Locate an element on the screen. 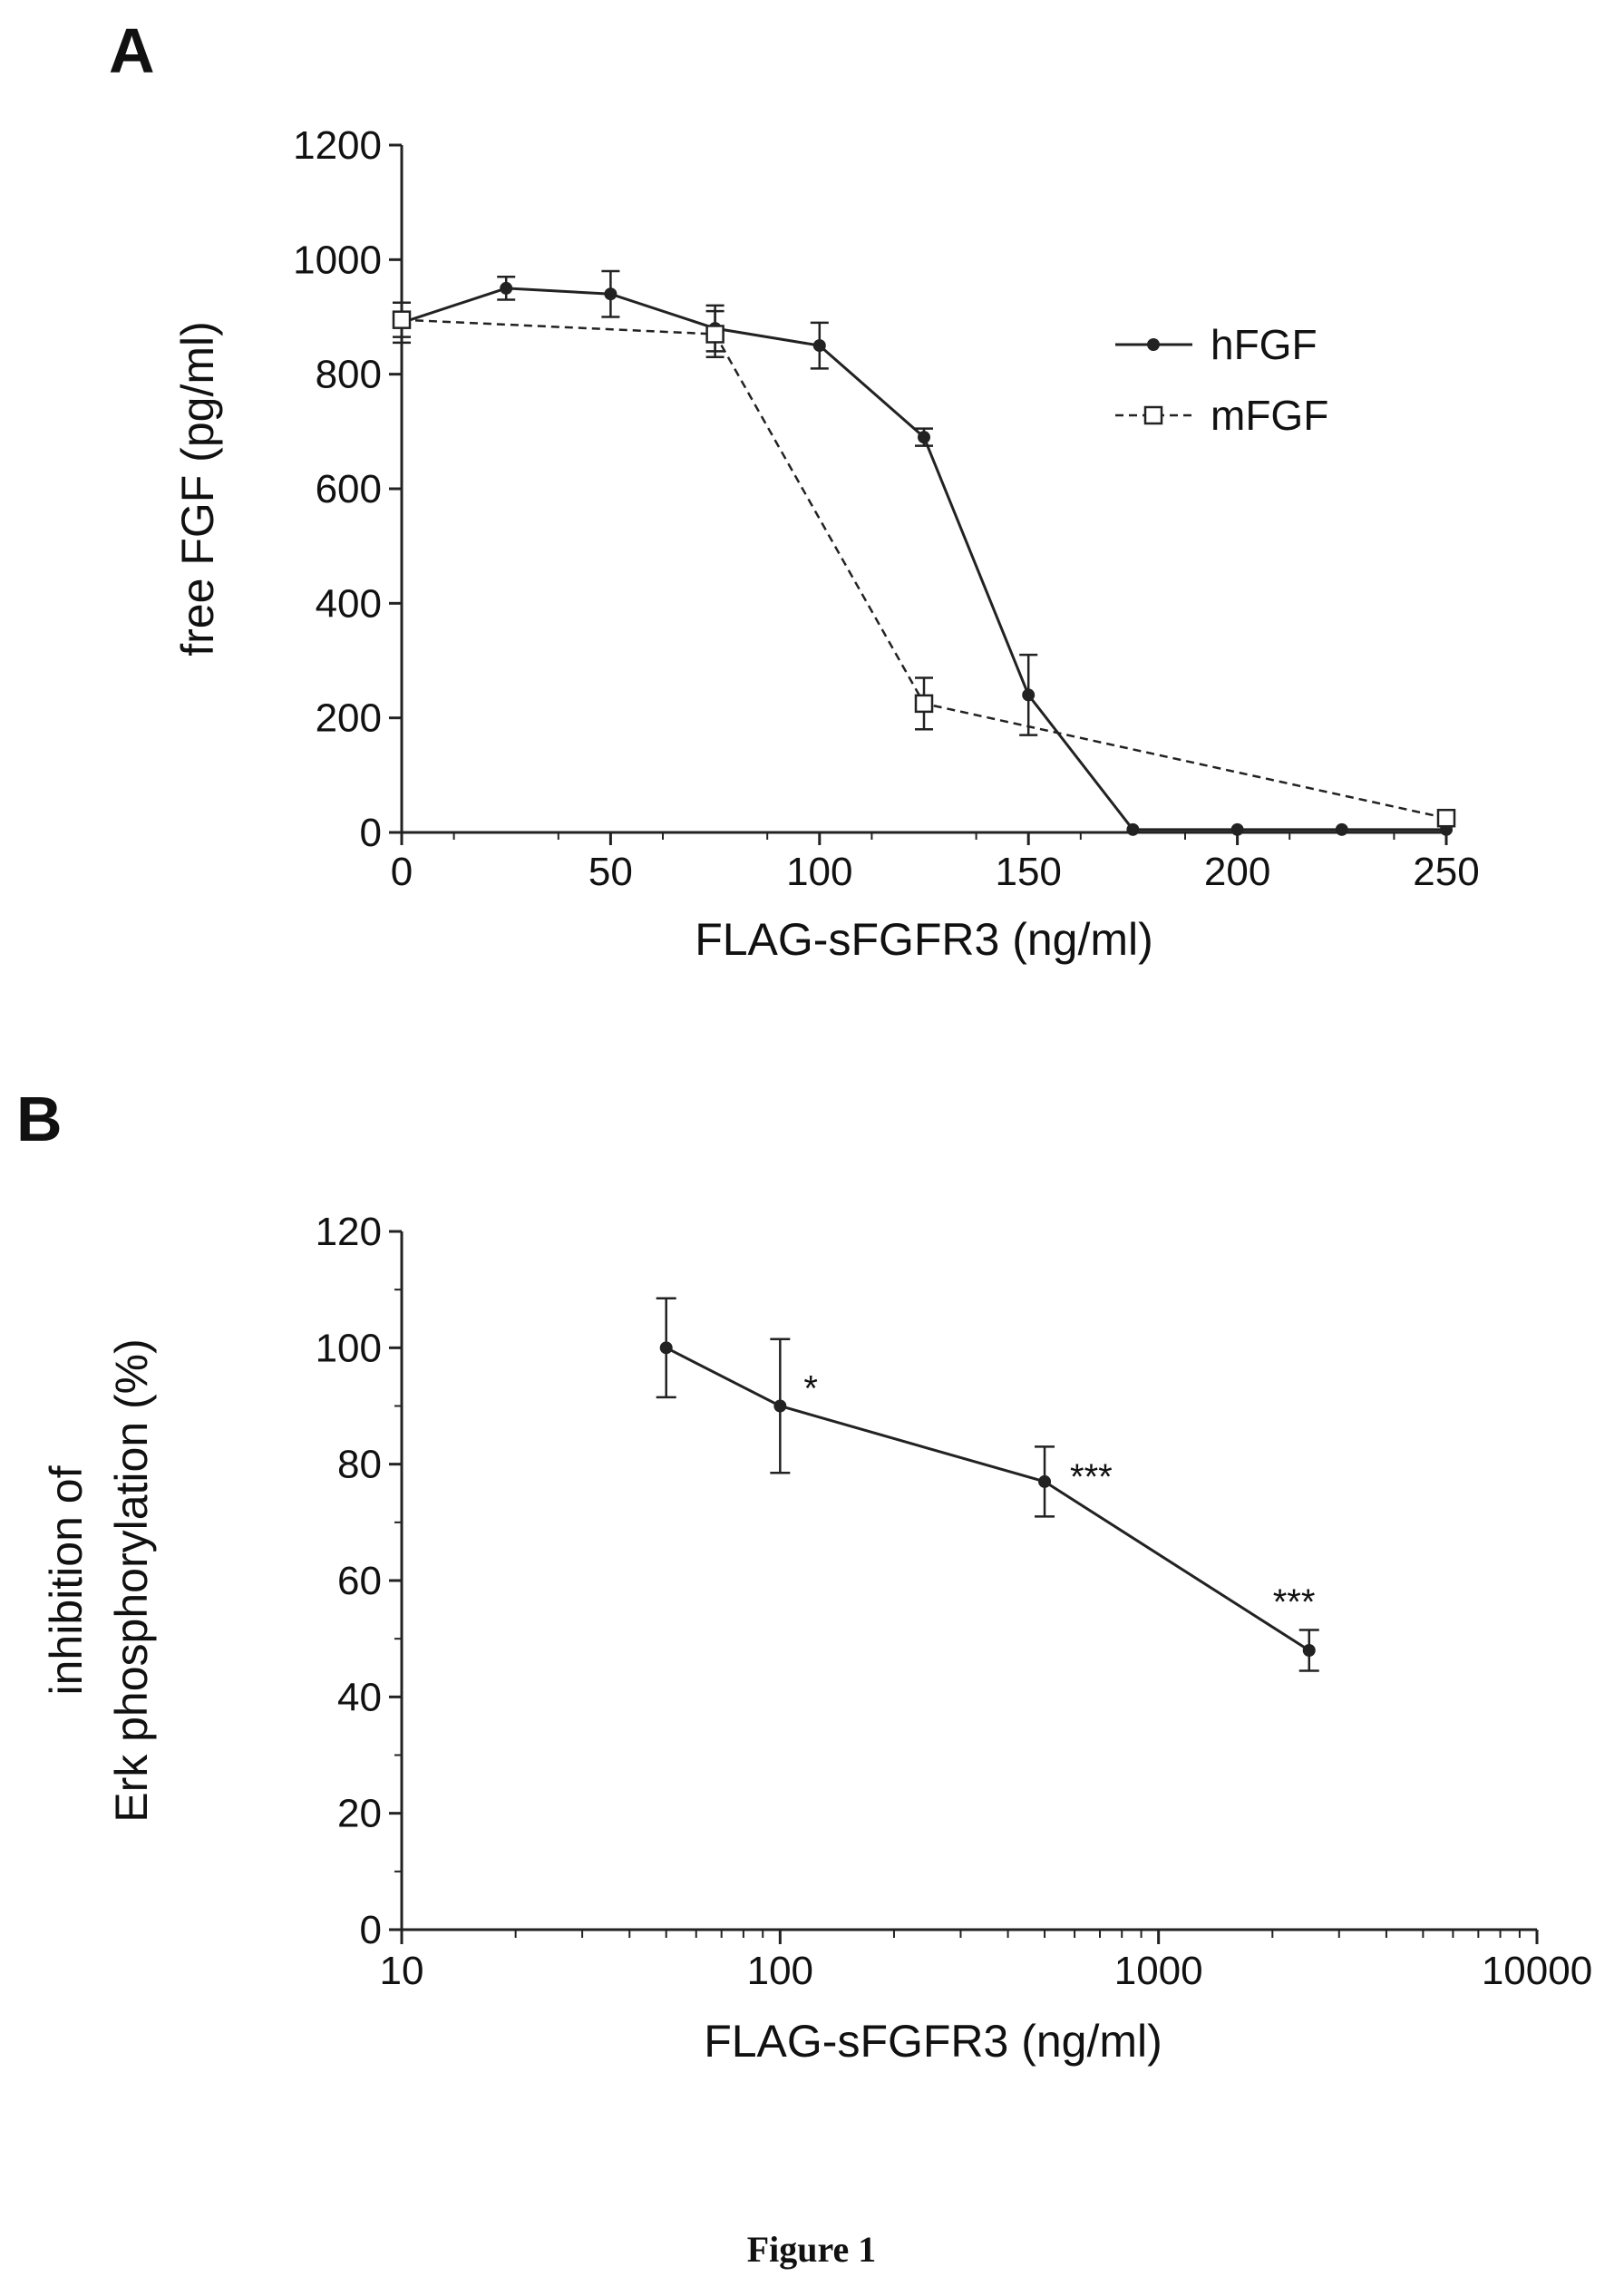  panel-b-x-tick-label: 10000 is located at coordinates (1537, 1971).